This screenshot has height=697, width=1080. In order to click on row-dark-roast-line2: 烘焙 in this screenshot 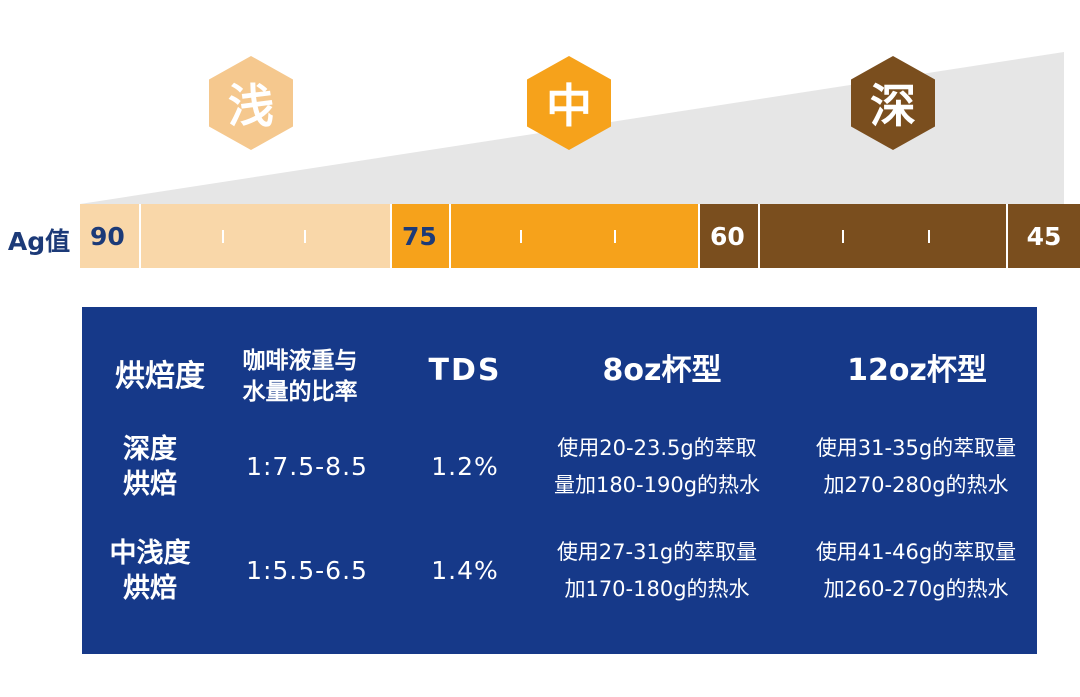, I will do `click(150, 484)`.